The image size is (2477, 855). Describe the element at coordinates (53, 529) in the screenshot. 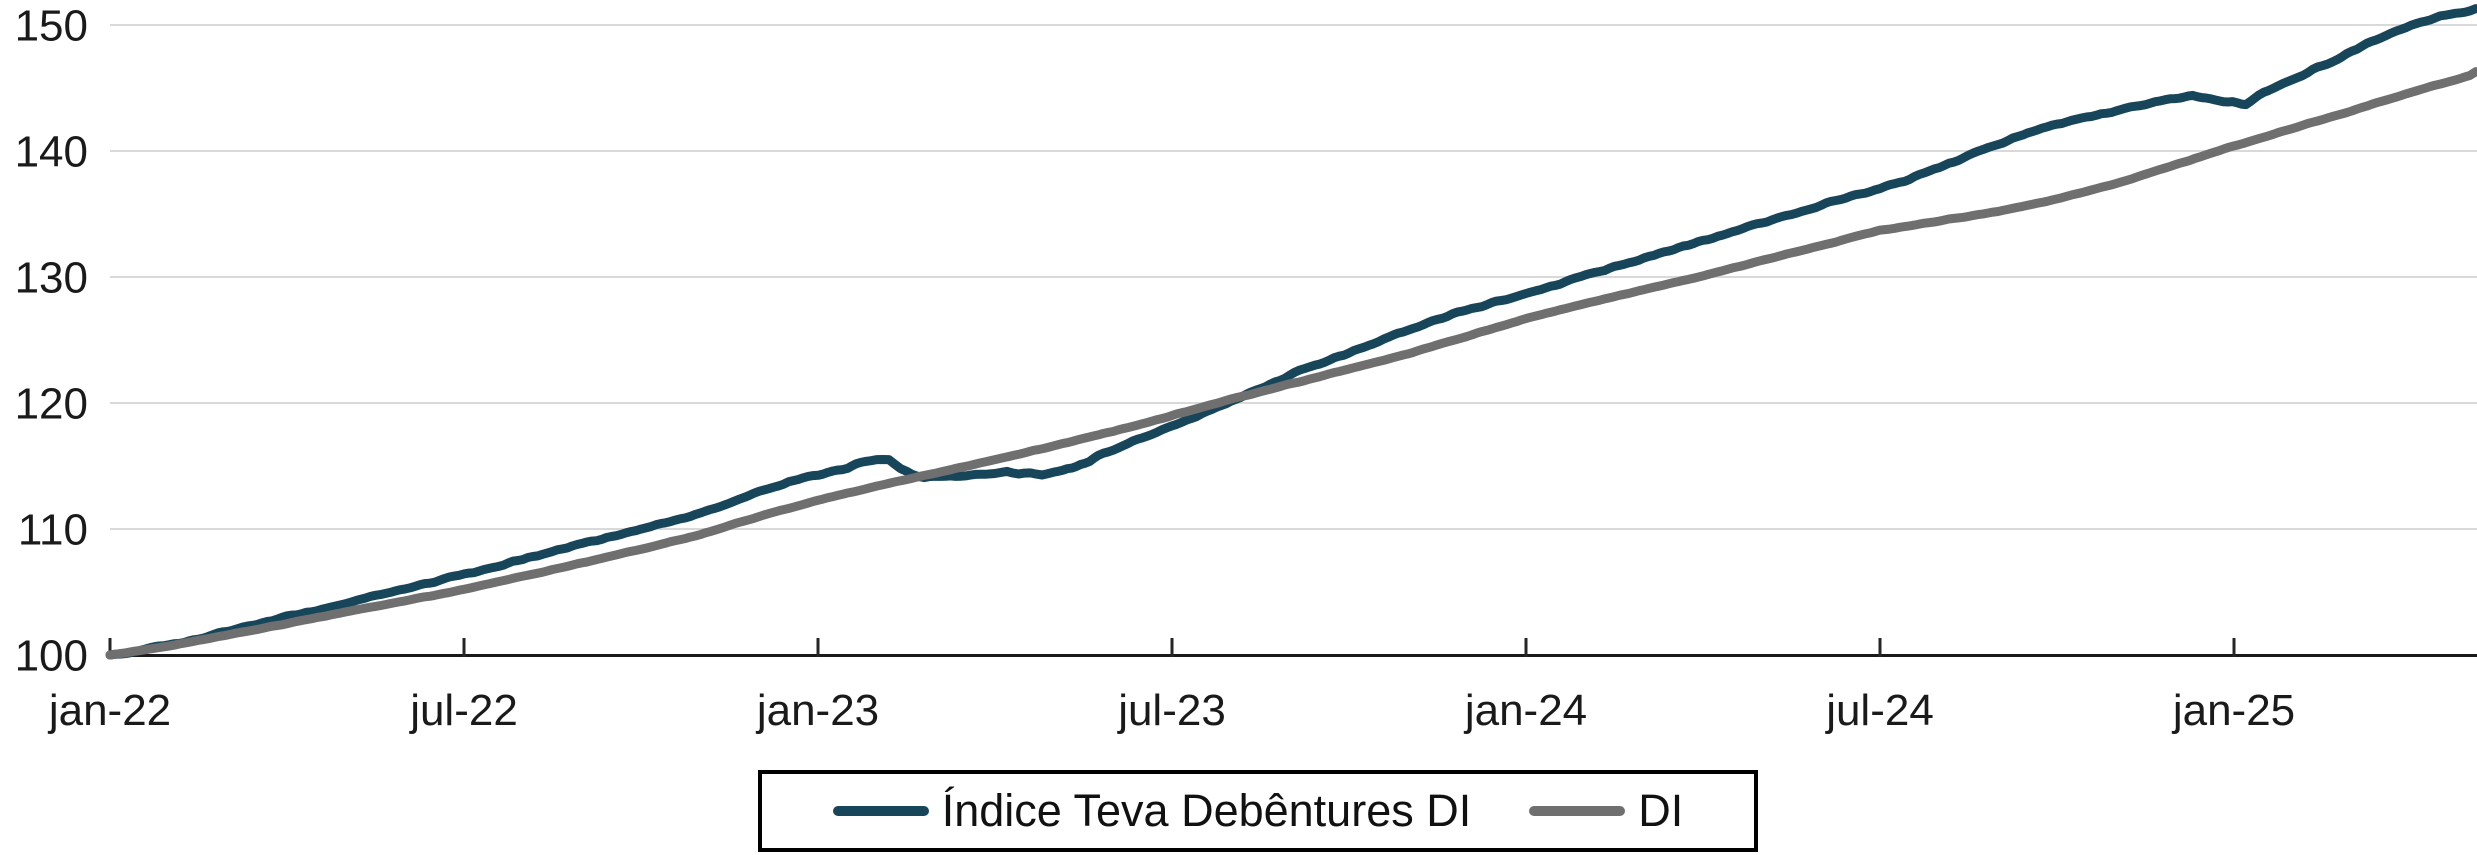

I see `y-axis-label: 110` at that location.